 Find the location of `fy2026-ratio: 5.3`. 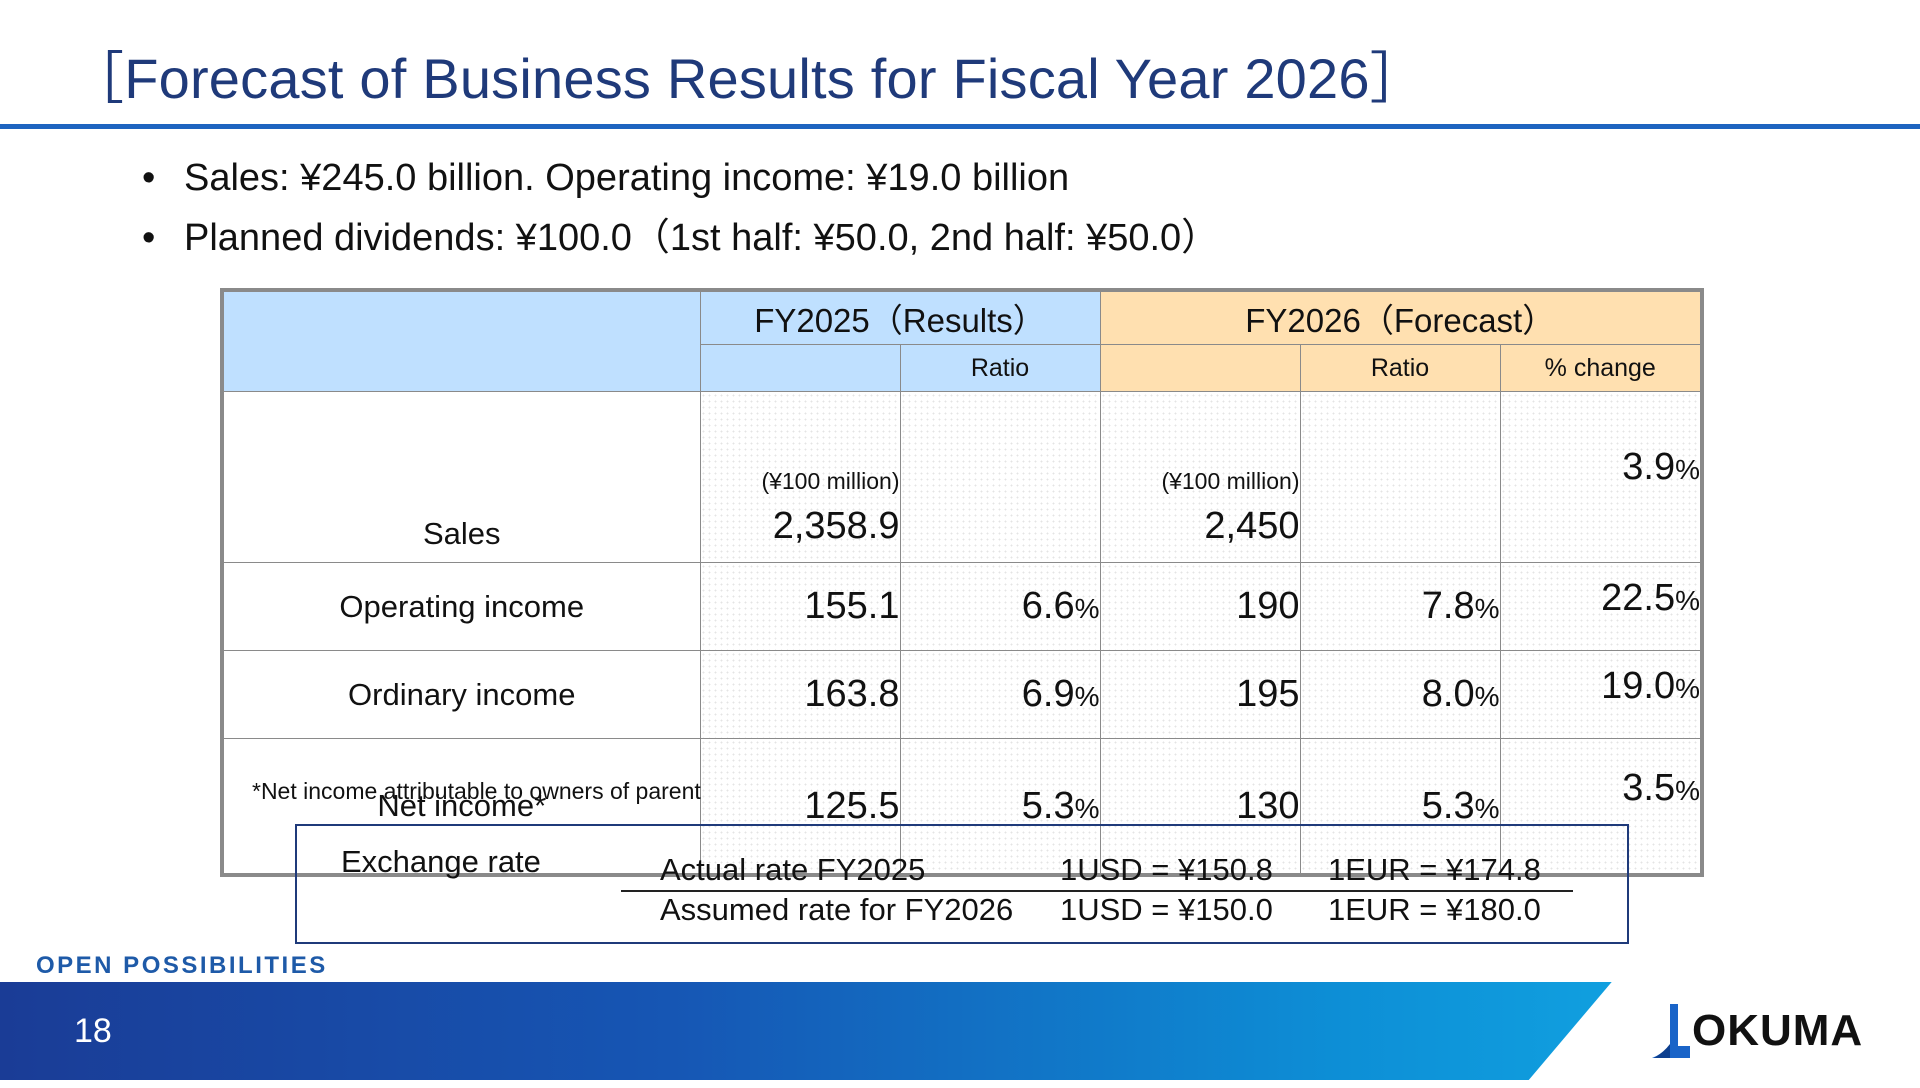

fy2026-ratio: 5.3 is located at coordinates (1448, 805).